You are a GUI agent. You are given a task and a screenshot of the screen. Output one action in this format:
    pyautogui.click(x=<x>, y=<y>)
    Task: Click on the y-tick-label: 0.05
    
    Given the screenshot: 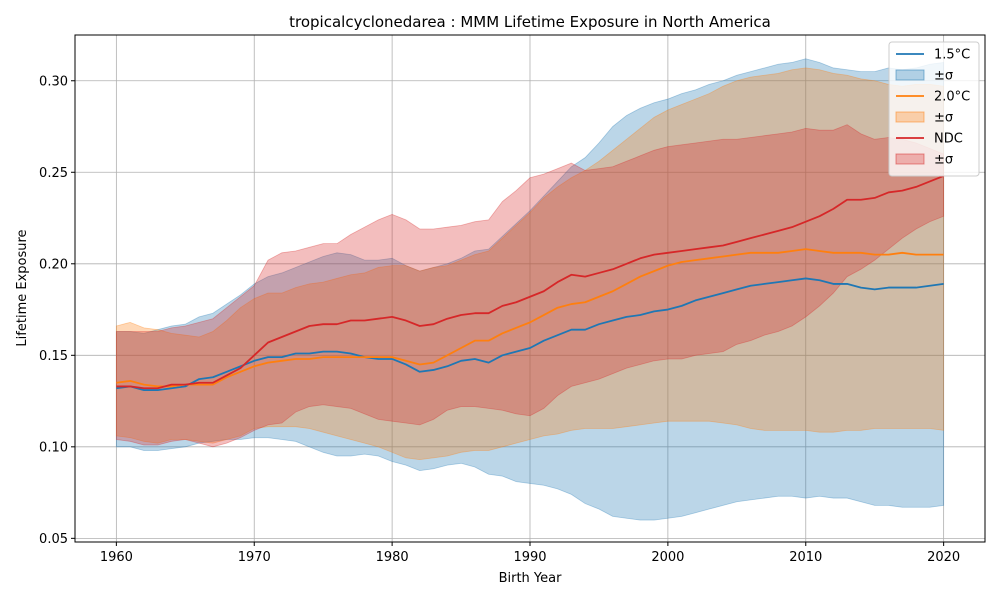 What is the action you would take?
    pyautogui.click(x=53, y=539)
    